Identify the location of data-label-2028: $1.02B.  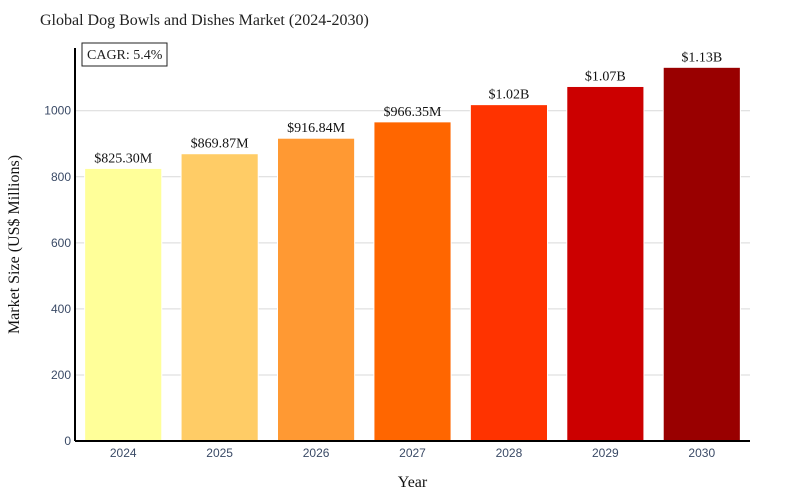
(509, 95).